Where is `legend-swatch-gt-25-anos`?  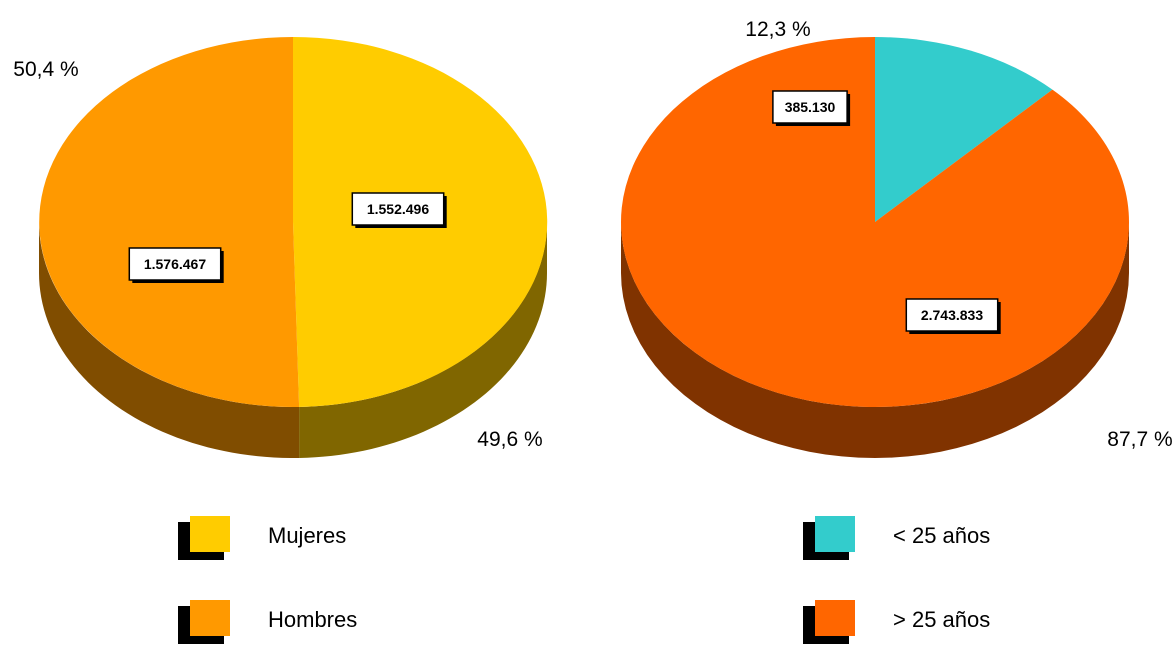
legend-swatch-gt-25-anos is located at coordinates (835, 618).